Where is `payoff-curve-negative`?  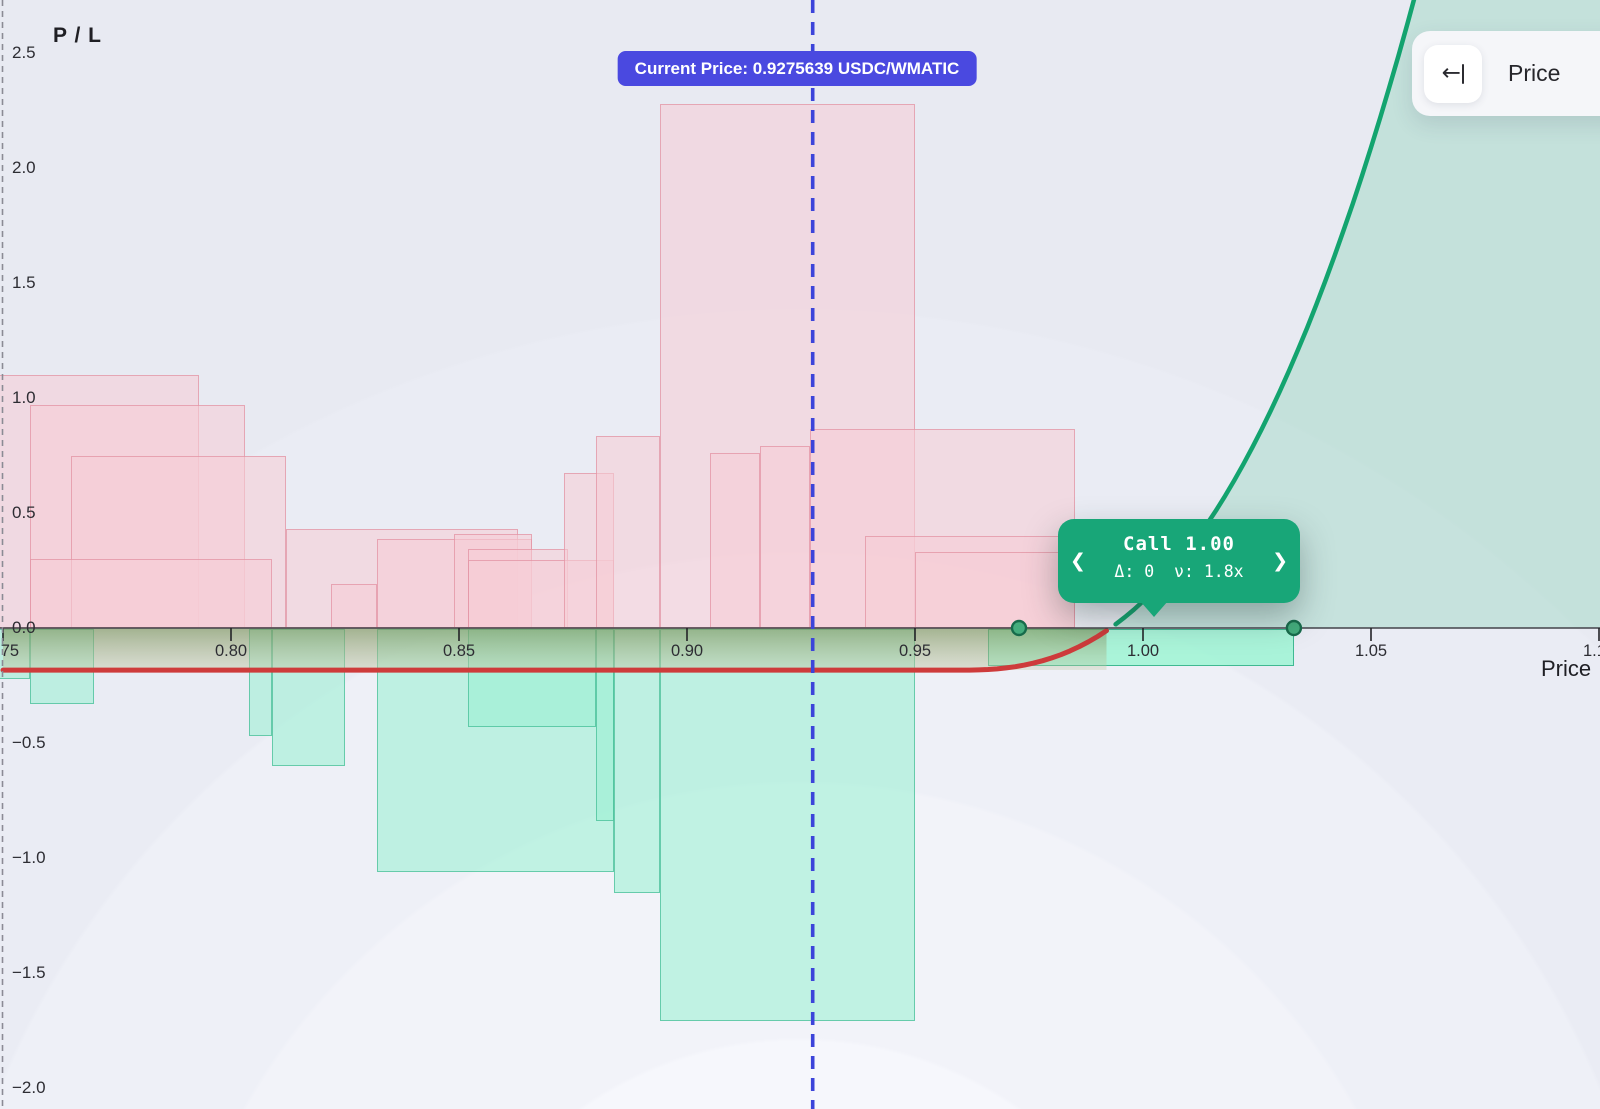
payoff-curve-negative is located at coordinates (554, 650).